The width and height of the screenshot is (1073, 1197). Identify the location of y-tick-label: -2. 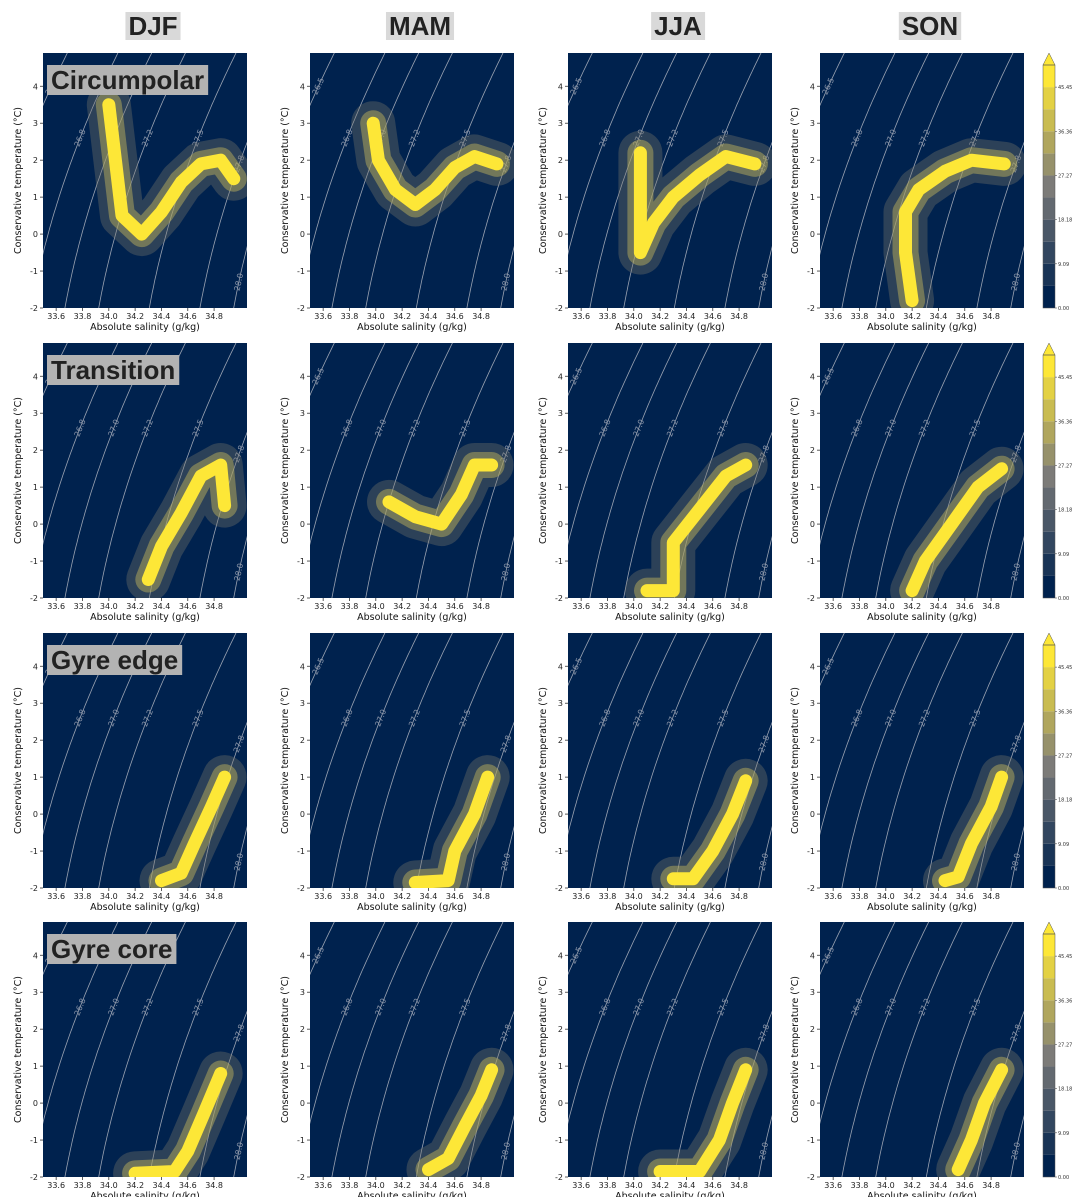
(301, 598).